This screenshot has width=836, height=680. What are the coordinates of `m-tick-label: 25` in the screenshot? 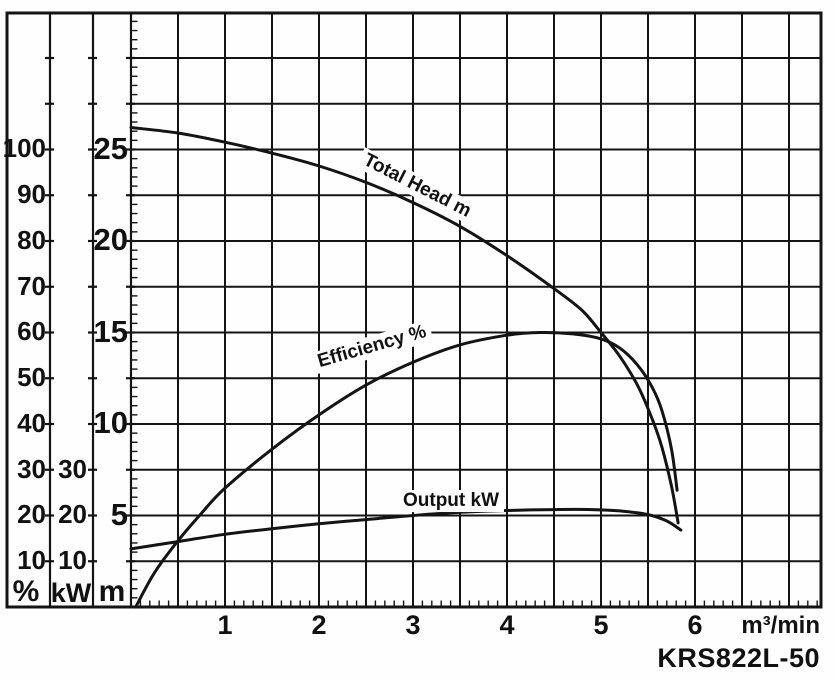 It's located at (110, 148).